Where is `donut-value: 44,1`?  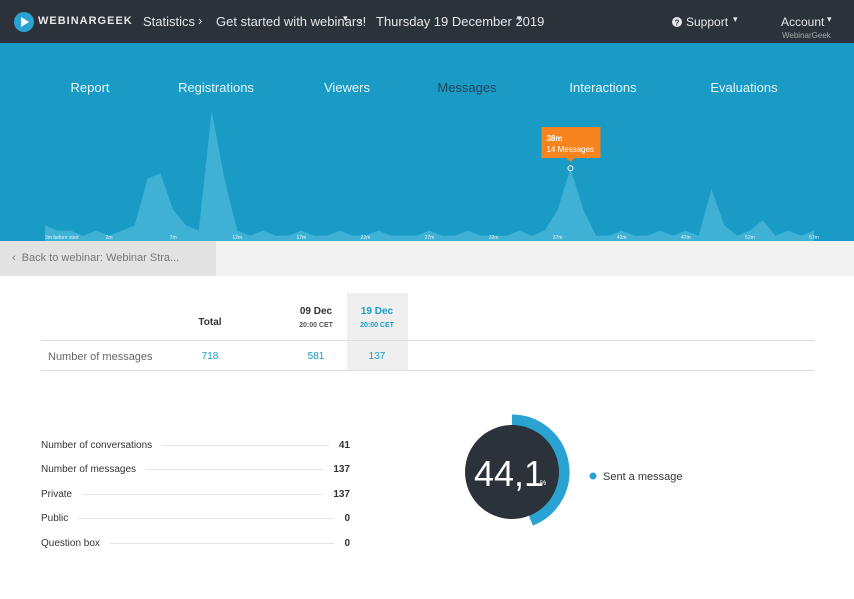 donut-value: 44,1 is located at coordinates (509, 473).